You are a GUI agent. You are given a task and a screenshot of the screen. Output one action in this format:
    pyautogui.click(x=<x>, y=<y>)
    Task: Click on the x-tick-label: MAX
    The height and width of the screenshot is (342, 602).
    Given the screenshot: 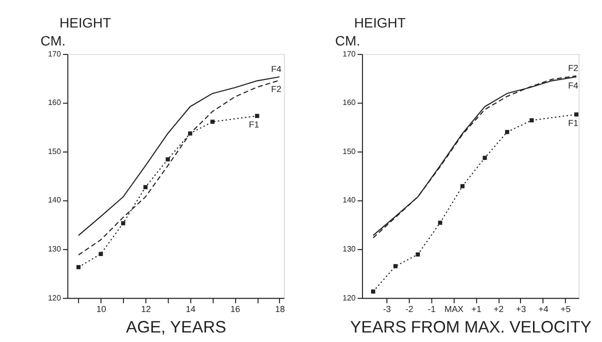 What is the action you would take?
    pyautogui.click(x=454, y=309)
    